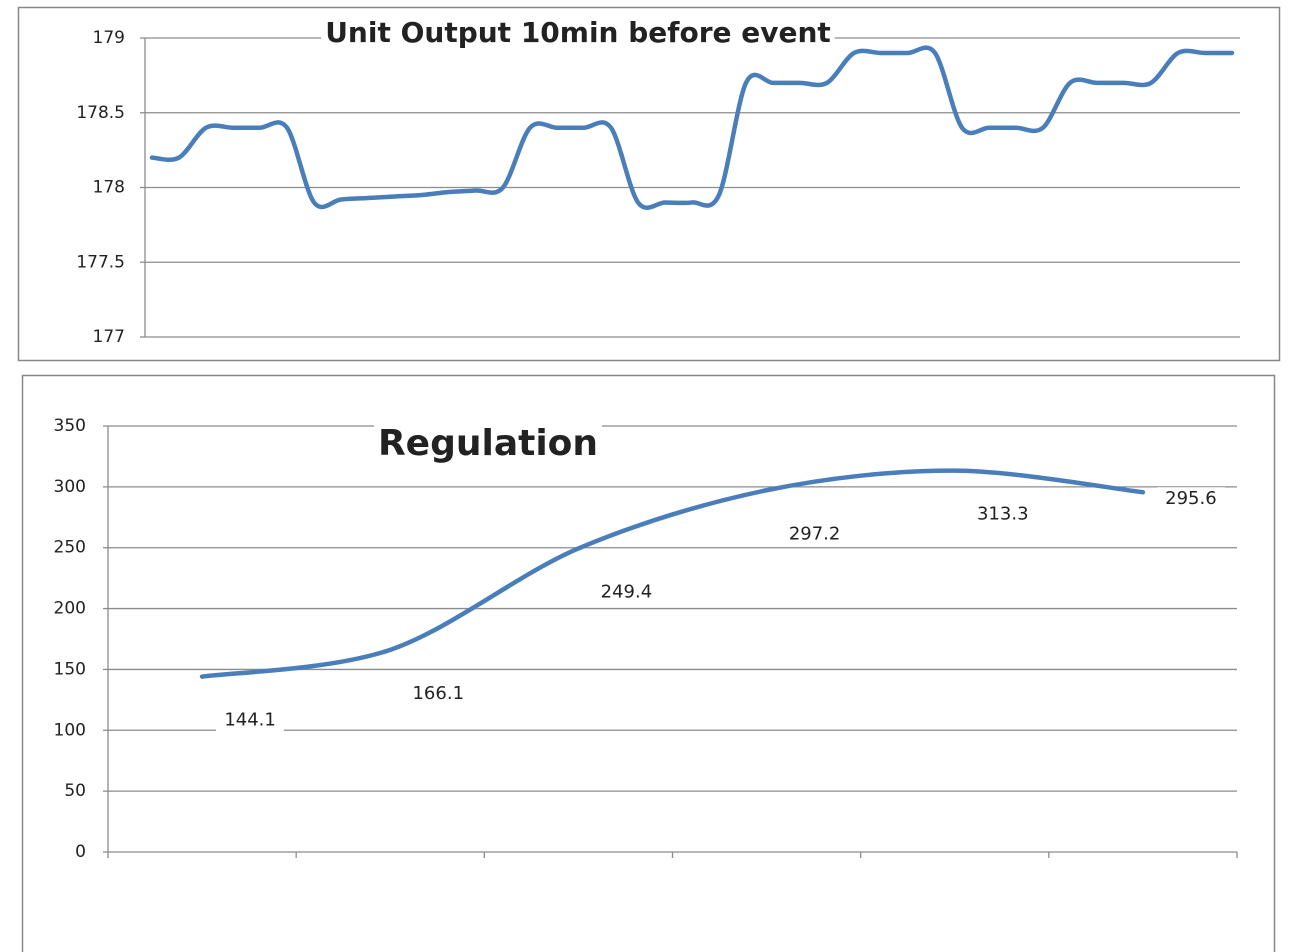 Image resolution: width=1289 pixels, height=952 pixels. What do you see at coordinates (109, 337) in the screenshot?
I see `y-tick-label: 177` at bounding box center [109, 337].